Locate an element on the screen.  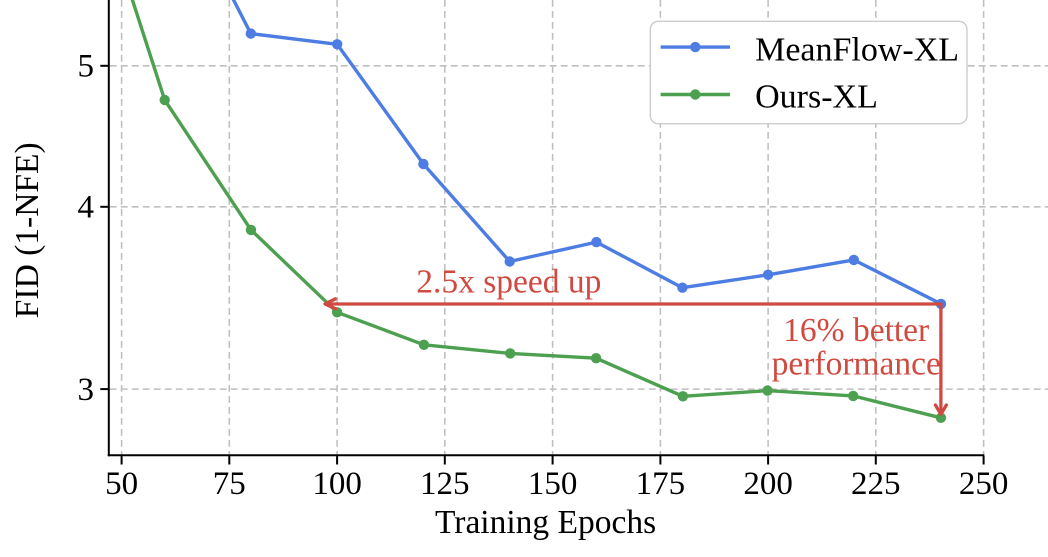
svg-text: 150 is located at coordinates (553, 484).